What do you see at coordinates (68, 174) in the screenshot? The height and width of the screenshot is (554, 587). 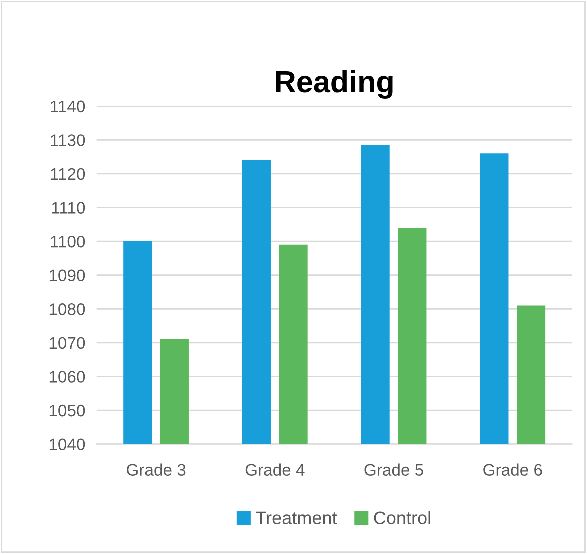 I see `y-tick-label: 1120` at bounding box center [68, 174].